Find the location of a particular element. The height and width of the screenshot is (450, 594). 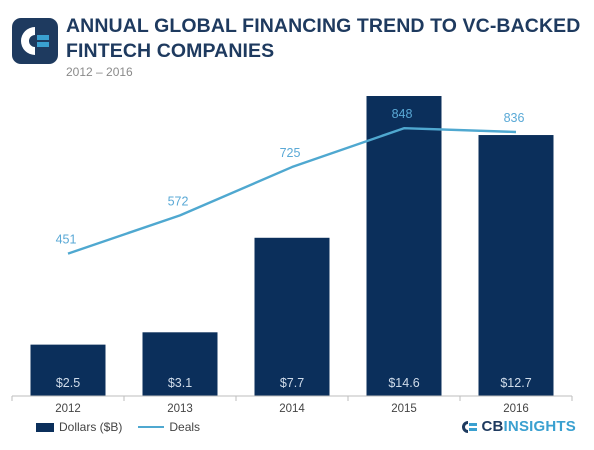

x-tick-label-2016: 2016 is located at coordinates (516, 409).